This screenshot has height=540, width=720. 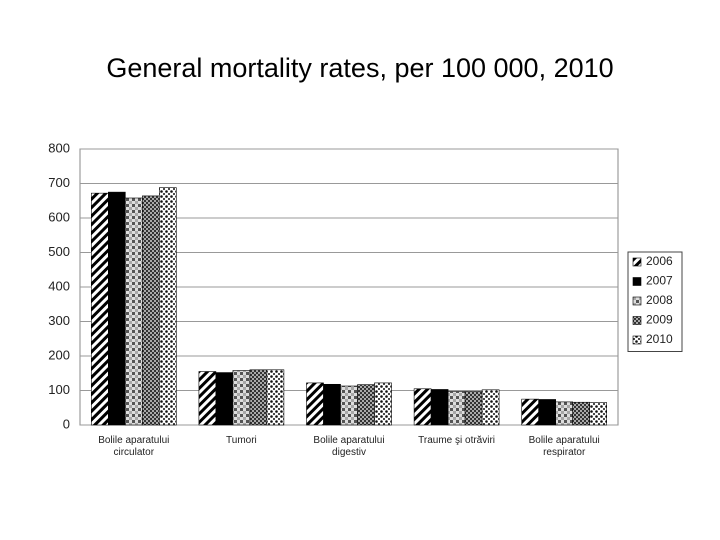 I want to click on legend-label: 2006, so click(x=659, y=261).